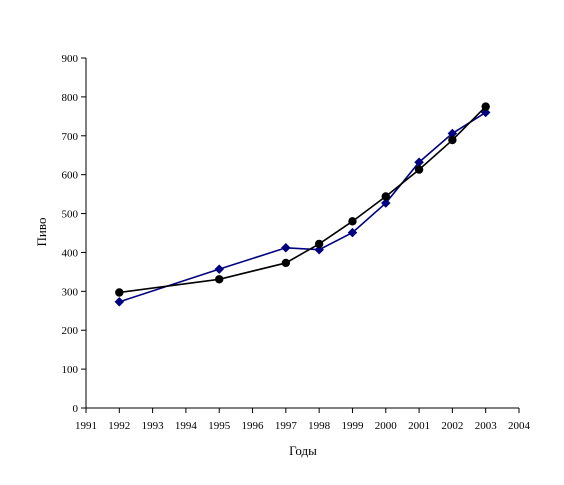  What do you see at coordinates (153, 426) in the screenshot?
I see `x-tick-label: 1993` at bounding box center [153, 426].